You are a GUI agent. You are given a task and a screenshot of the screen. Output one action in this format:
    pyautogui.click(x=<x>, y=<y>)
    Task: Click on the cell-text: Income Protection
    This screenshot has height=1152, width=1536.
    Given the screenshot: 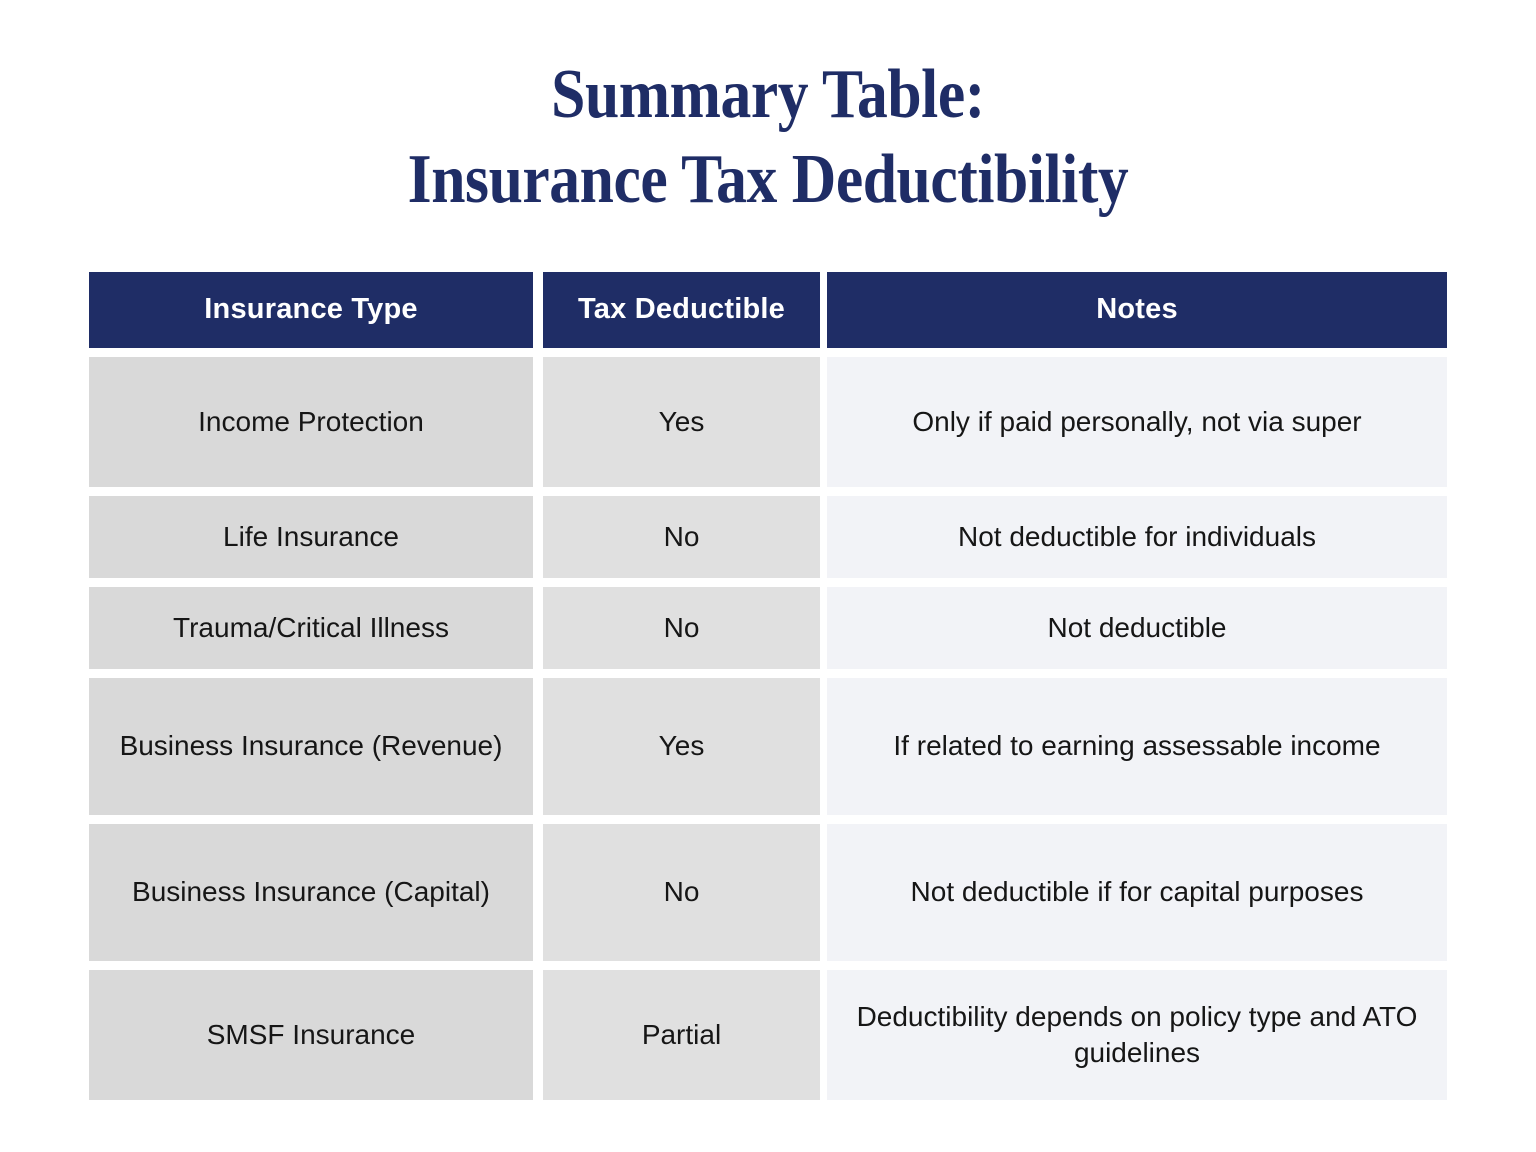 What is the action you would take?
    pyautogui.click(x=311, y=421)
    